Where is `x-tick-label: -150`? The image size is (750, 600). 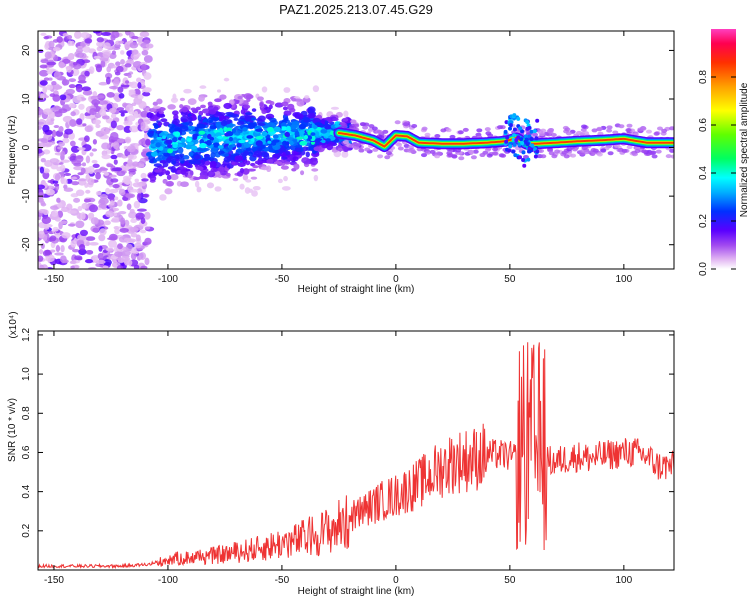
x-tick-label: -150 is located at coordinates (54, 580).